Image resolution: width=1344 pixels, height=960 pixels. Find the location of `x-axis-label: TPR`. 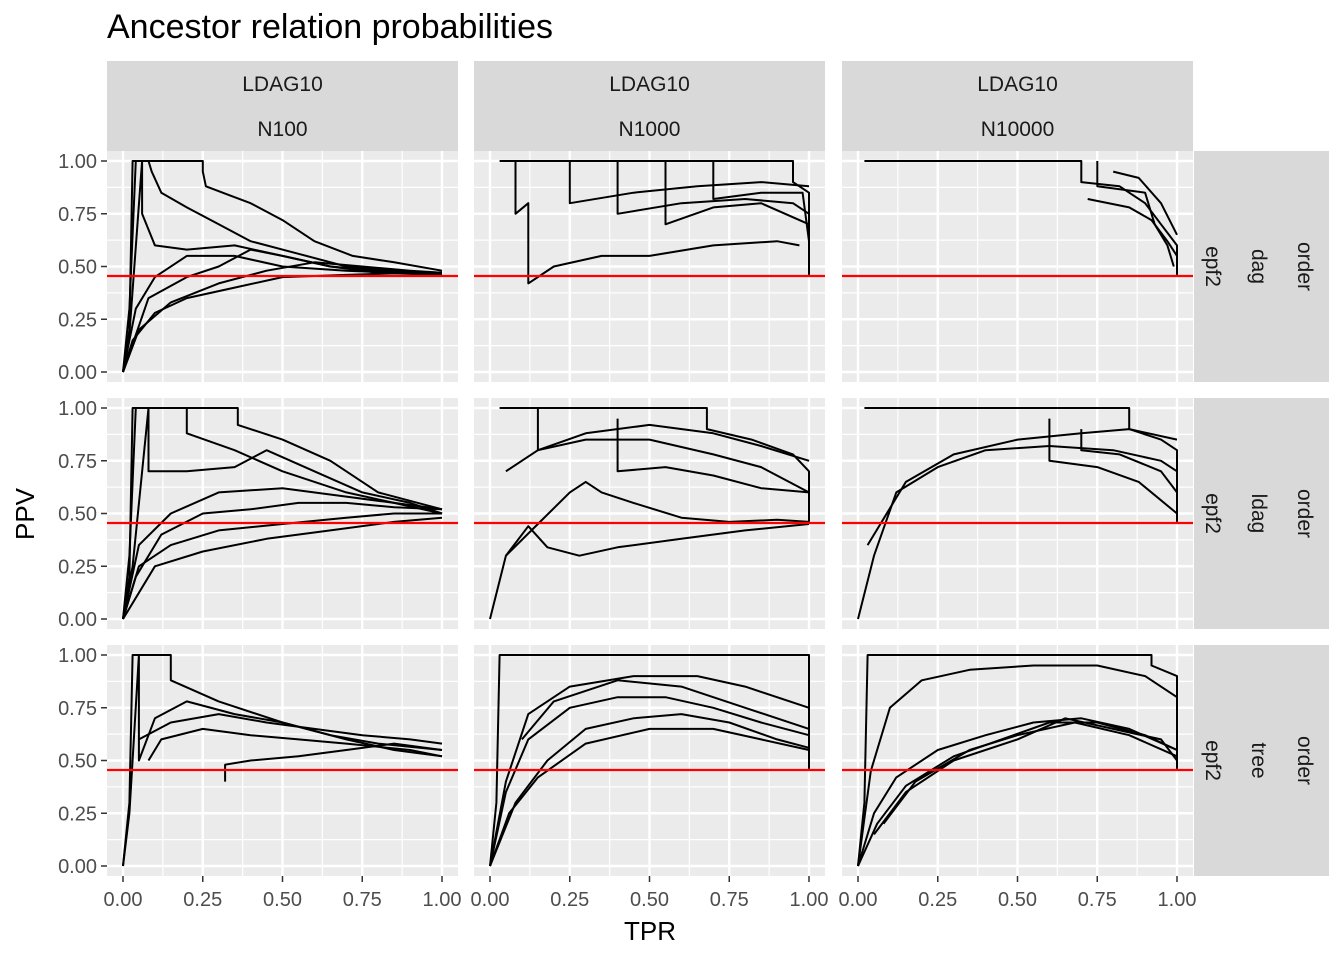

x-axis-label: TPR is located at coordinates (650, 931).